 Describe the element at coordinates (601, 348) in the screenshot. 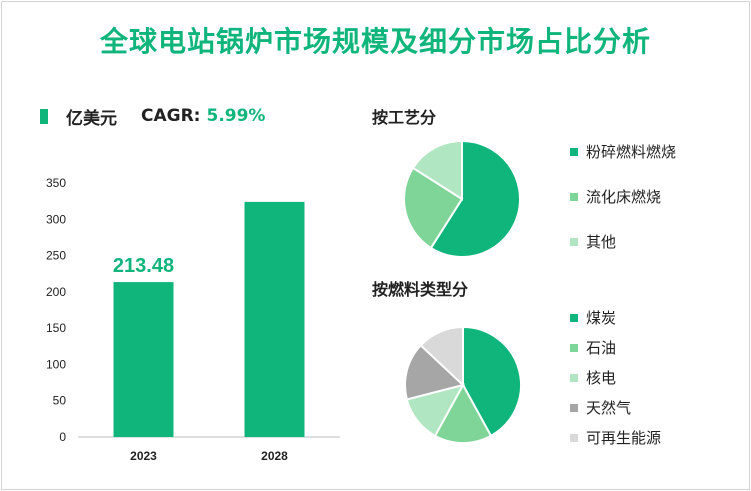

I see `pie-legend-label: 石油` at that location.